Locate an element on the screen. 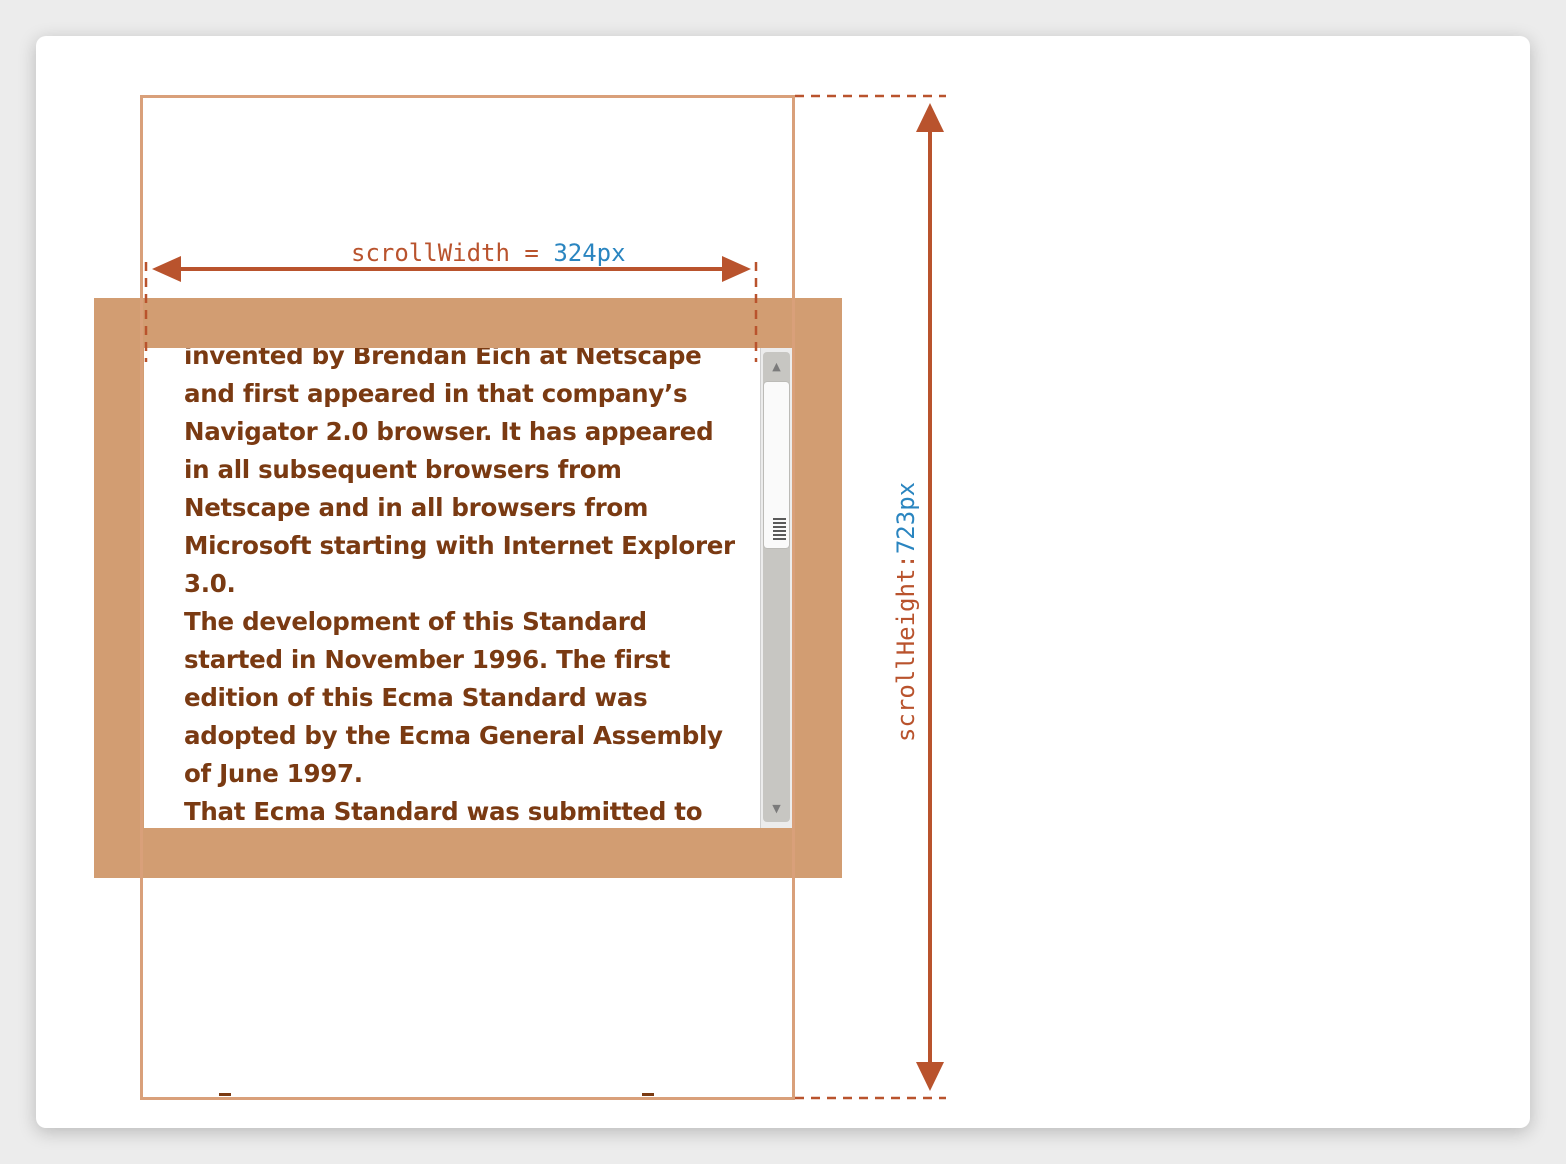 Image resolution: width=1566 pixels, height=1164 pixels. arrow-down-icon is located at coordinates (930, 1076).